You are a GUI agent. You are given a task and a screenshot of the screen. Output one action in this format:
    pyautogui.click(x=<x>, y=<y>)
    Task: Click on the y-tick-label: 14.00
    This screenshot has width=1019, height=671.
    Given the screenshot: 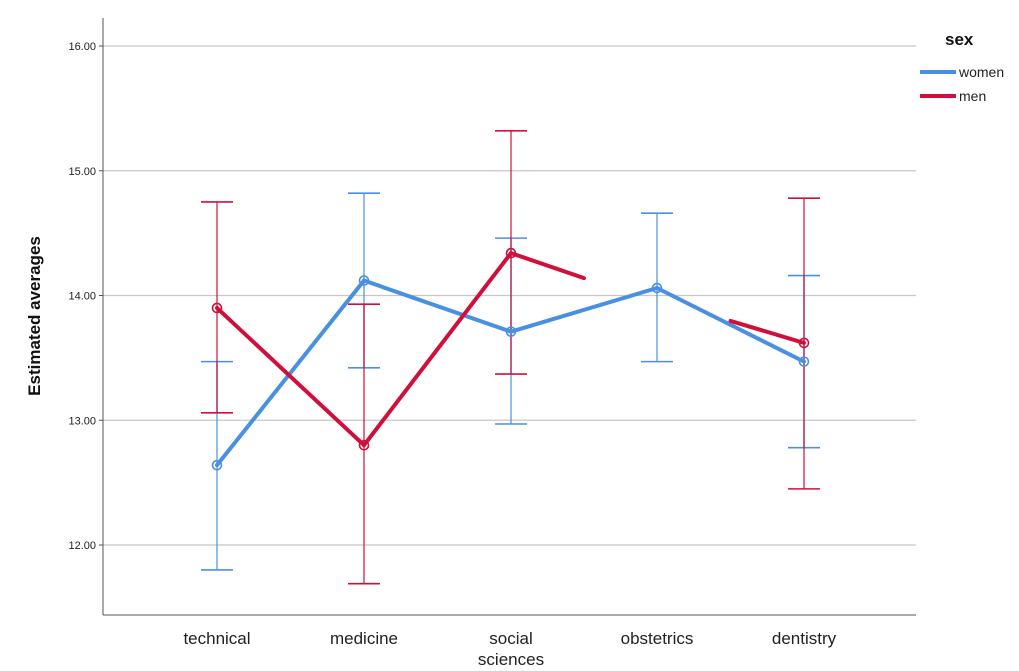 What is the action you would take?
    pyautogui.click(x=82, y=297)
    